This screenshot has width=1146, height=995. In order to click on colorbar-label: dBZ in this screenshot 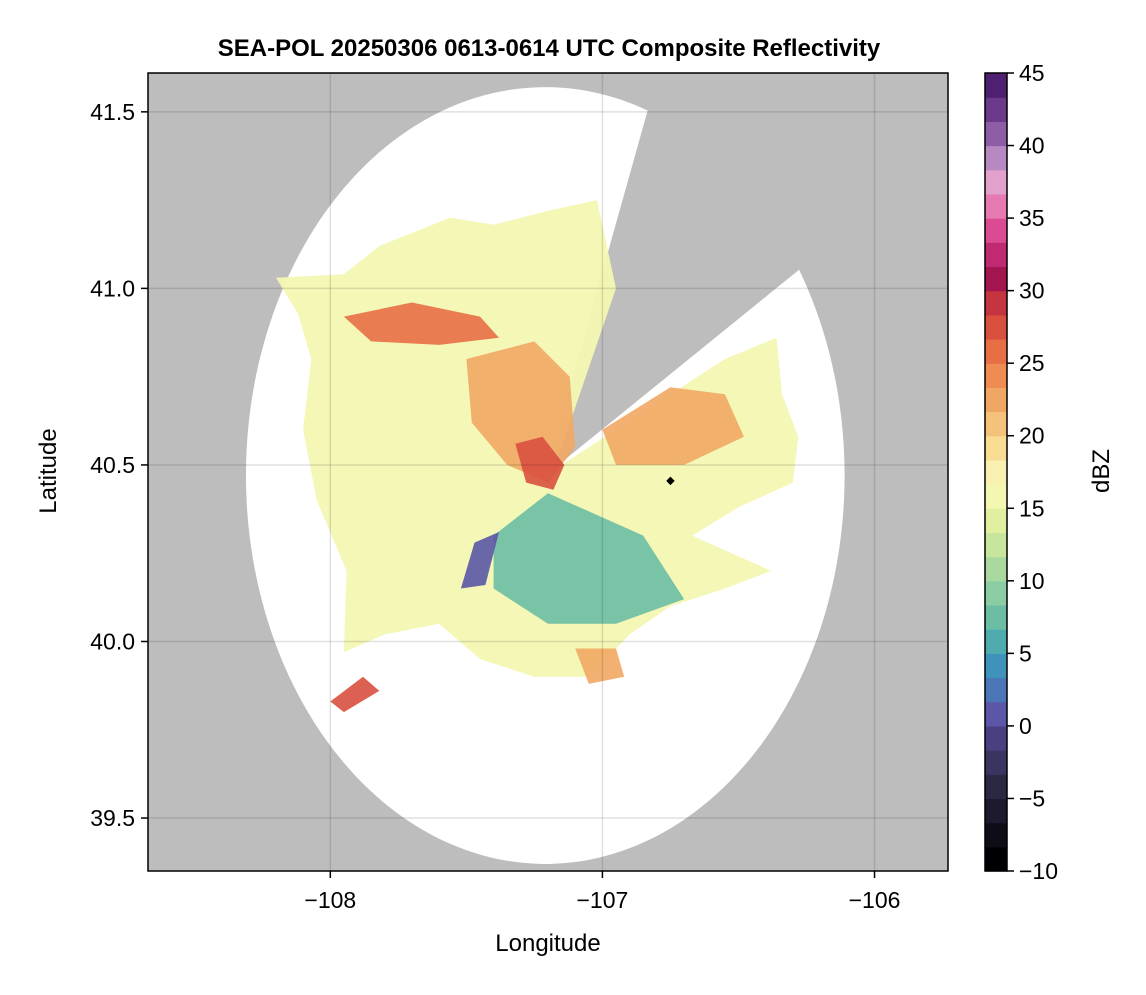, I will do `click(1101, 471)`.